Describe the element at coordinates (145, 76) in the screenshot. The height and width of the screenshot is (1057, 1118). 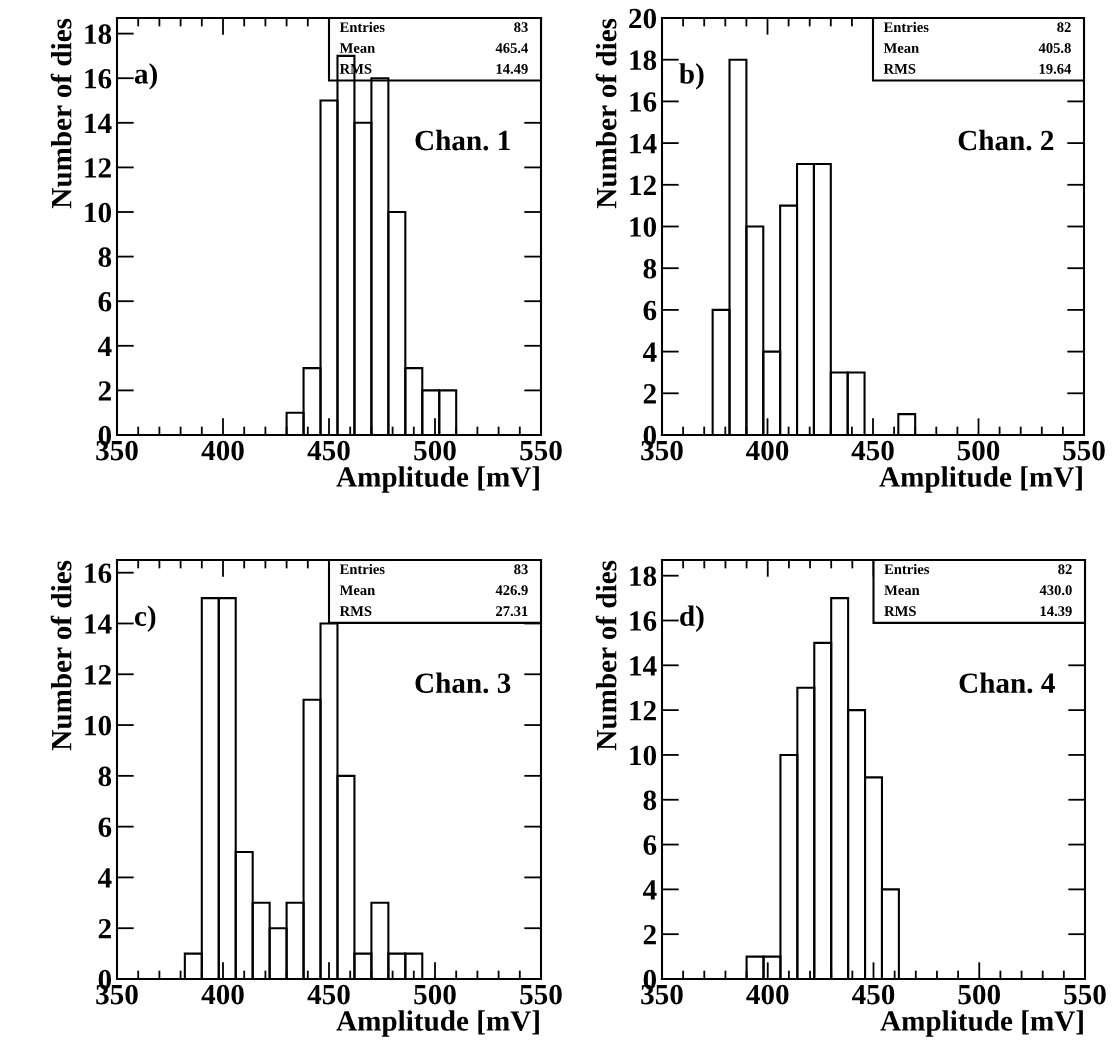
I see `annotation: a)` at that location.